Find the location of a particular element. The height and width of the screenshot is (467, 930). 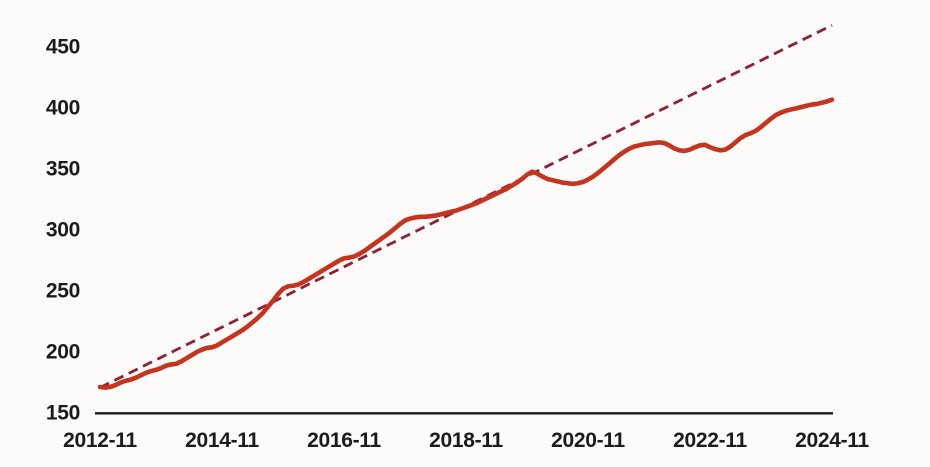

x-tick-label: 2020-11 is located at coordinates (588, 440).